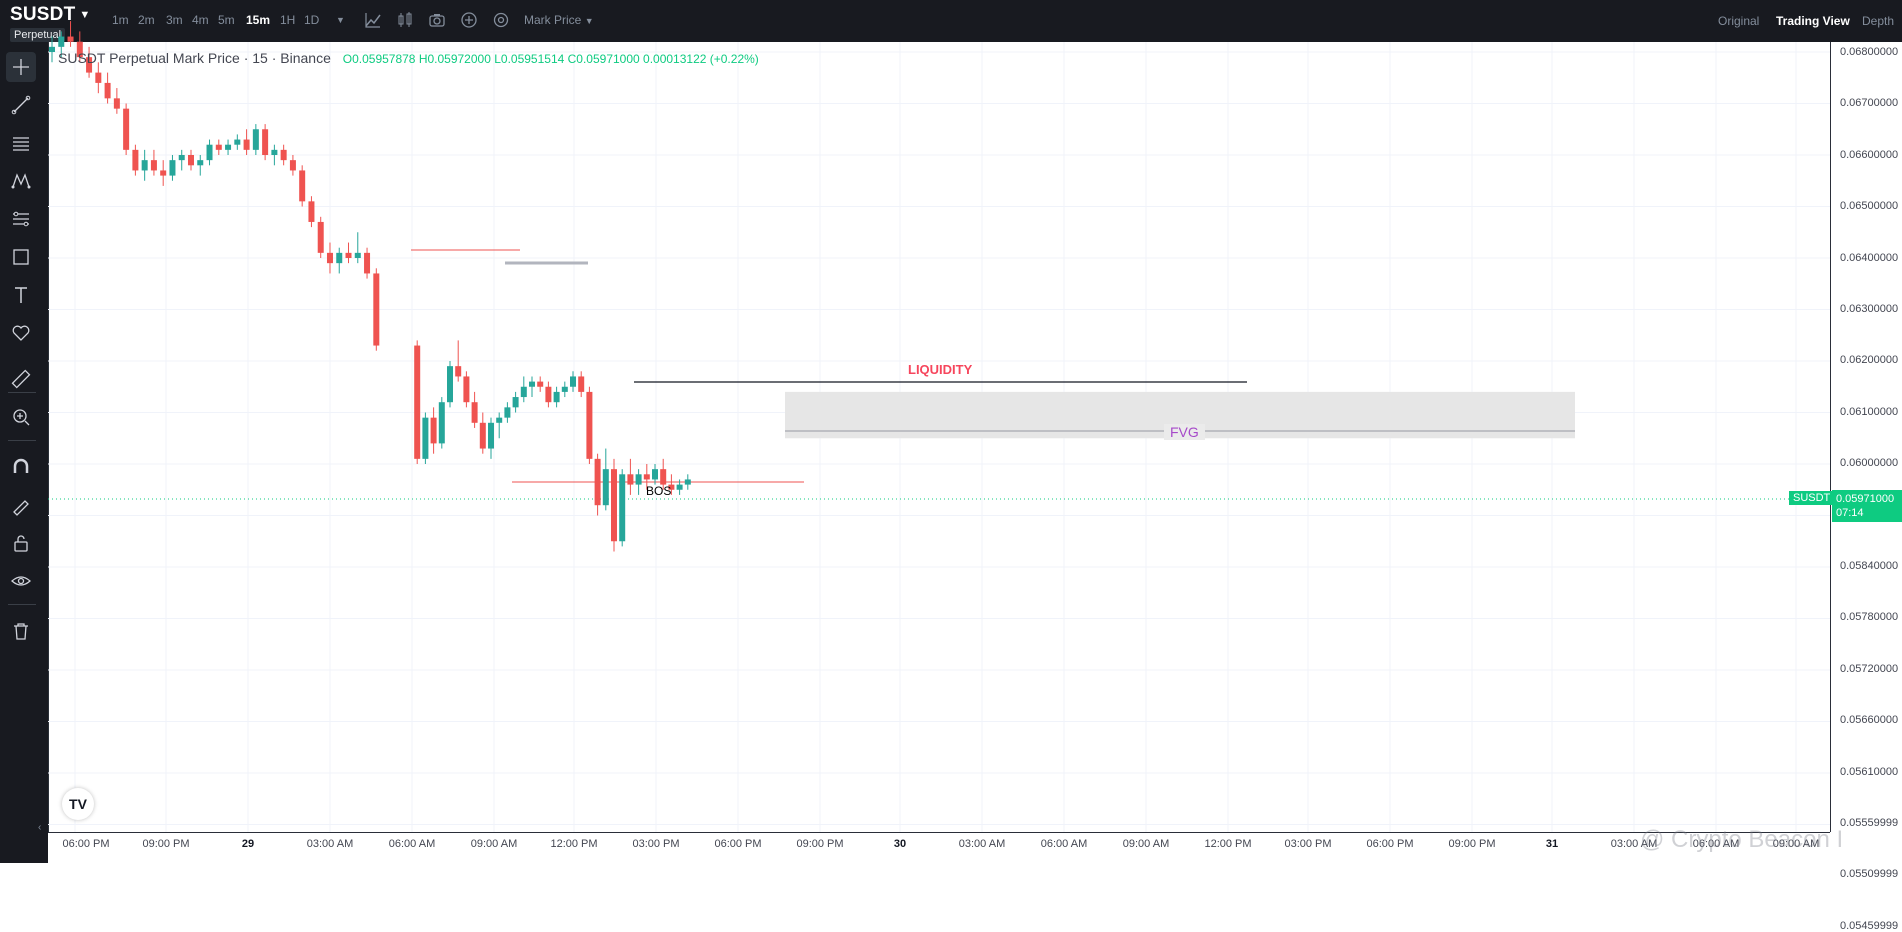 Image resolution: width=1902 pixels, height=932 pixels. What do you see at coordinates (1878, 21) in the screenshot?
I see `tab-depth: Depth` at bounding box center [1878, 21].